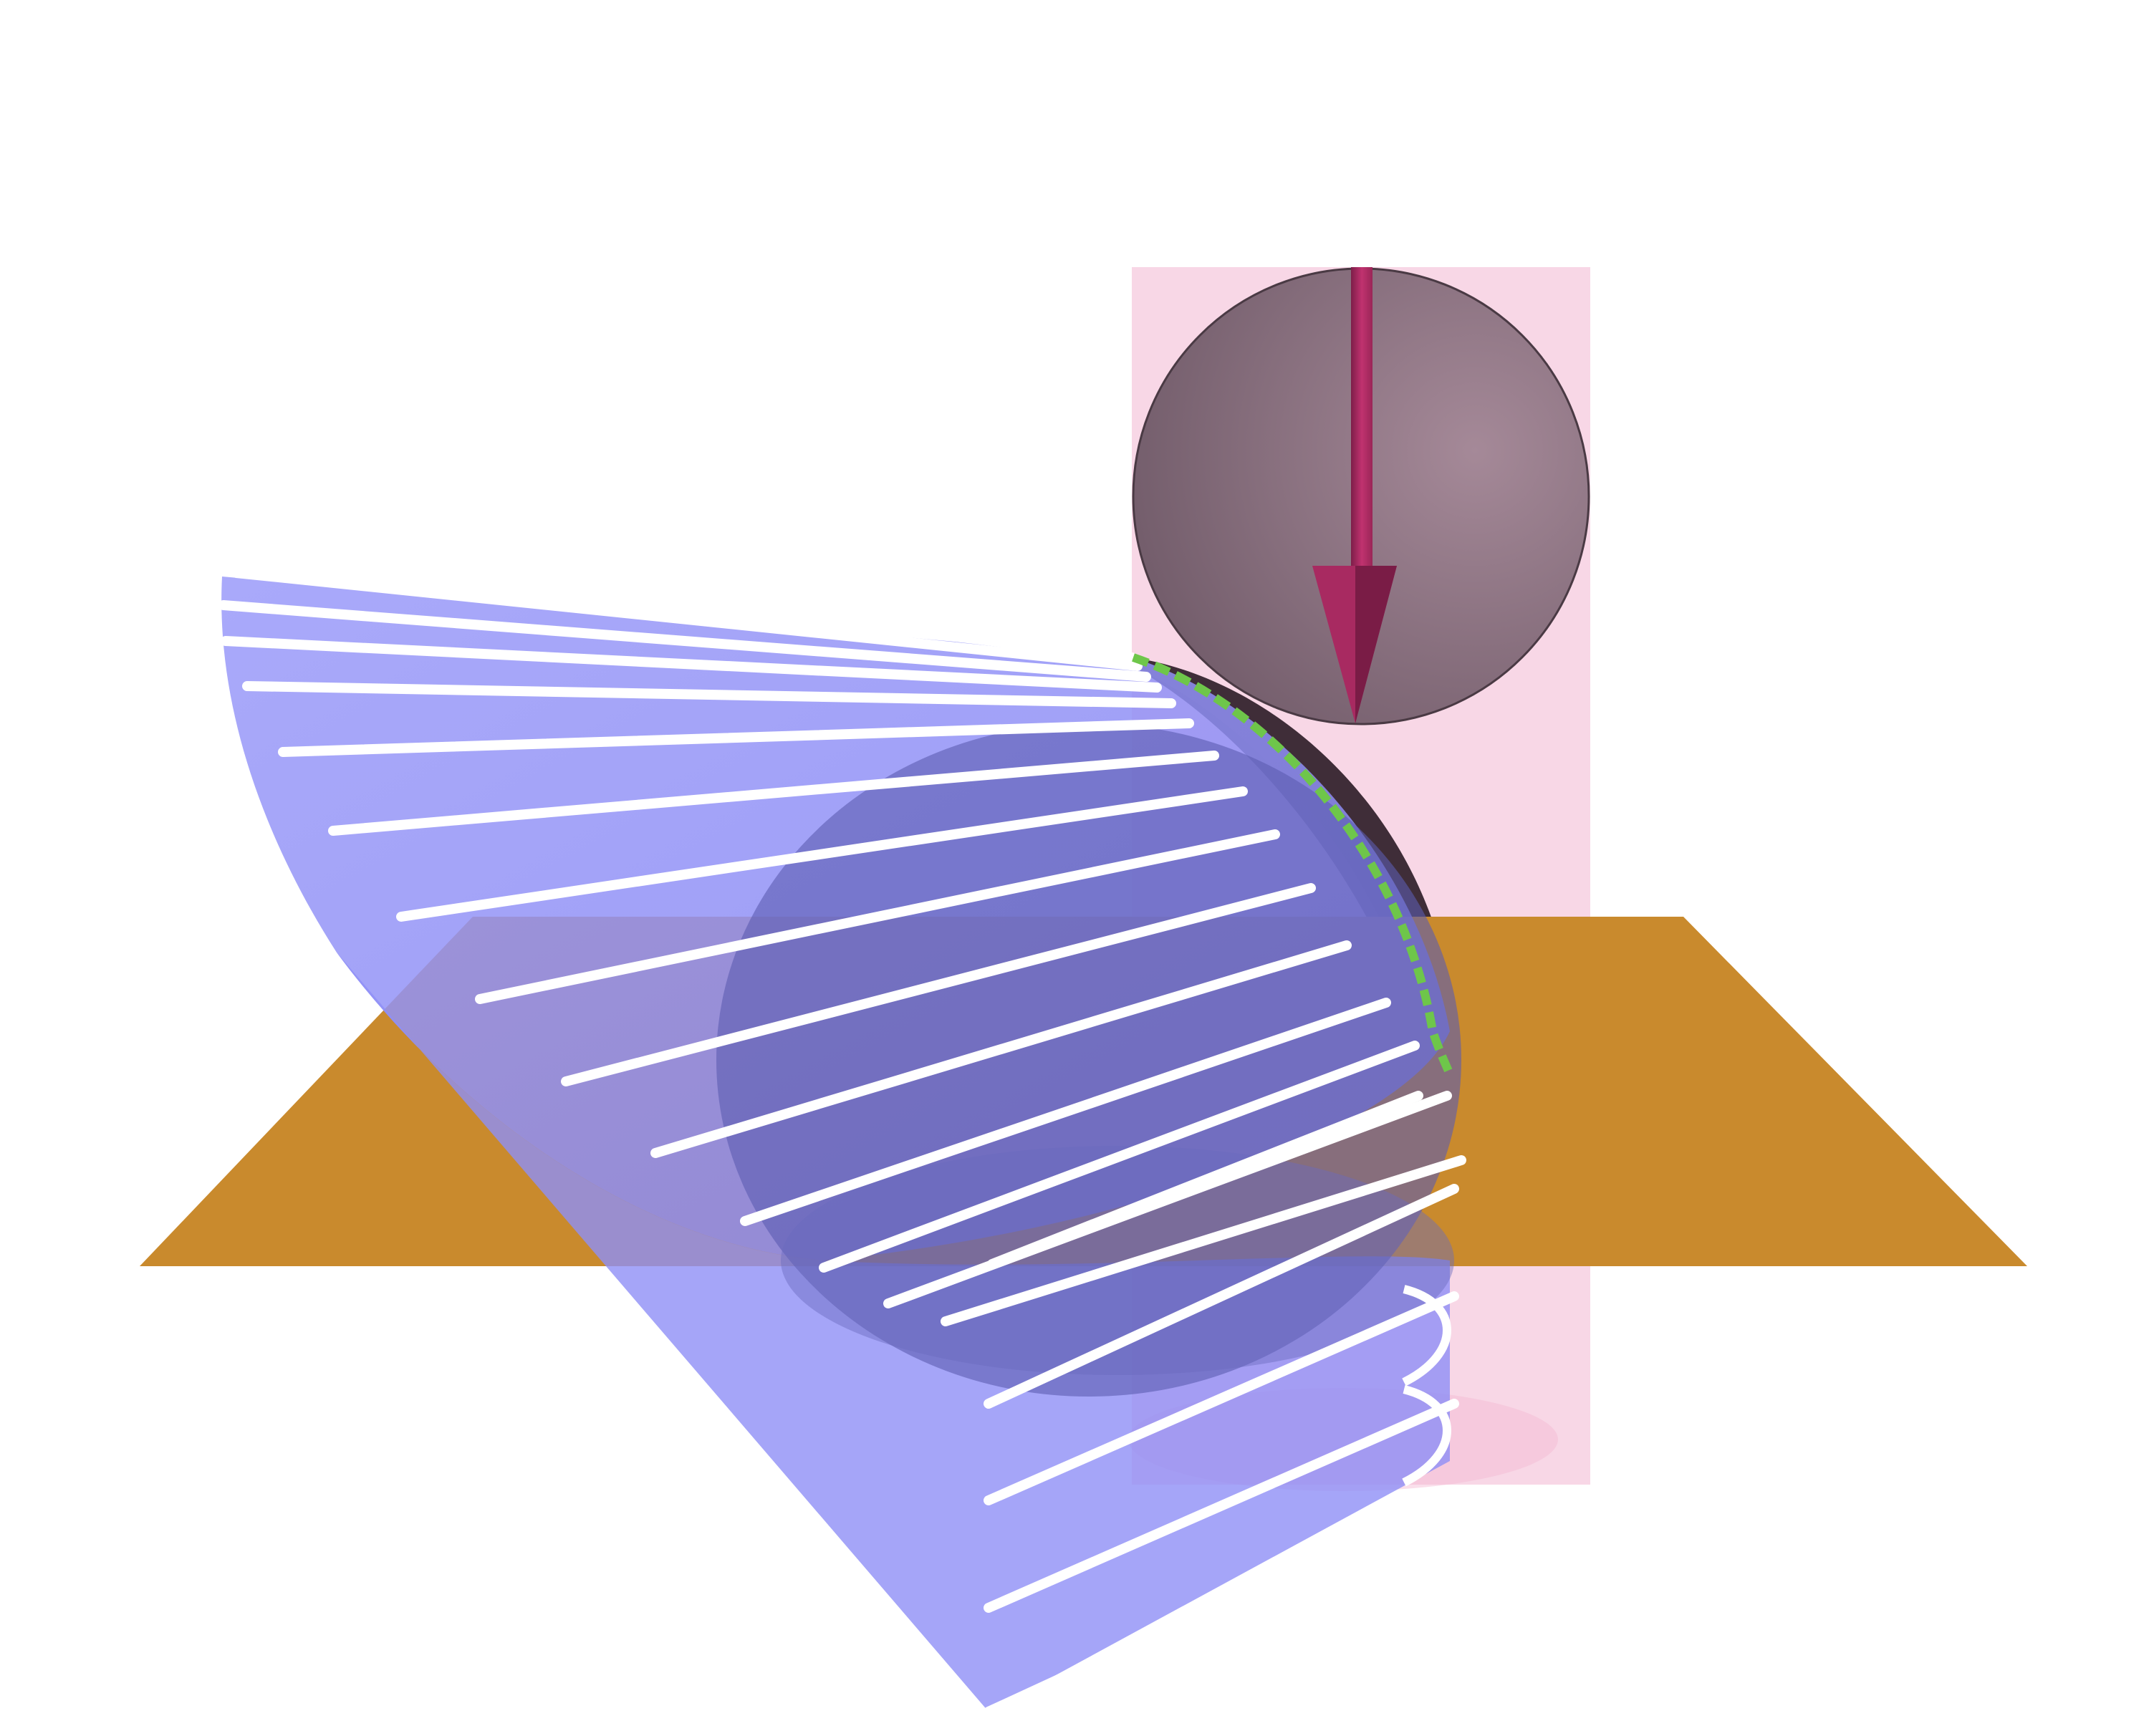 The width and height of the screenshot is (2149, 1736). What do you see at coordinates (1293, 865) in the screenshot?
I see `contact-curve` at bounding box center [1293, 865].